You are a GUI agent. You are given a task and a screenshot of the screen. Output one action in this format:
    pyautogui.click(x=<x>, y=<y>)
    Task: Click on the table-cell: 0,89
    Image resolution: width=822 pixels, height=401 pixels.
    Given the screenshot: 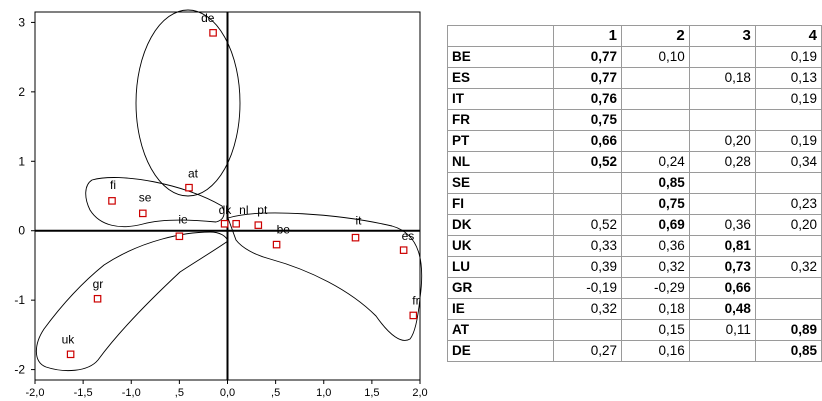 What is the action you would take?
    pyautogui.click(x=788, y=330)
    